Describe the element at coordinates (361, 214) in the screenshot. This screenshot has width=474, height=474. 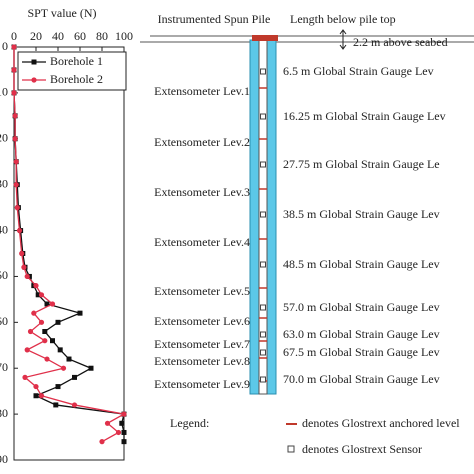
I see `gauge-label: 38.5 m Global Strain Gauge Lev` at that location.